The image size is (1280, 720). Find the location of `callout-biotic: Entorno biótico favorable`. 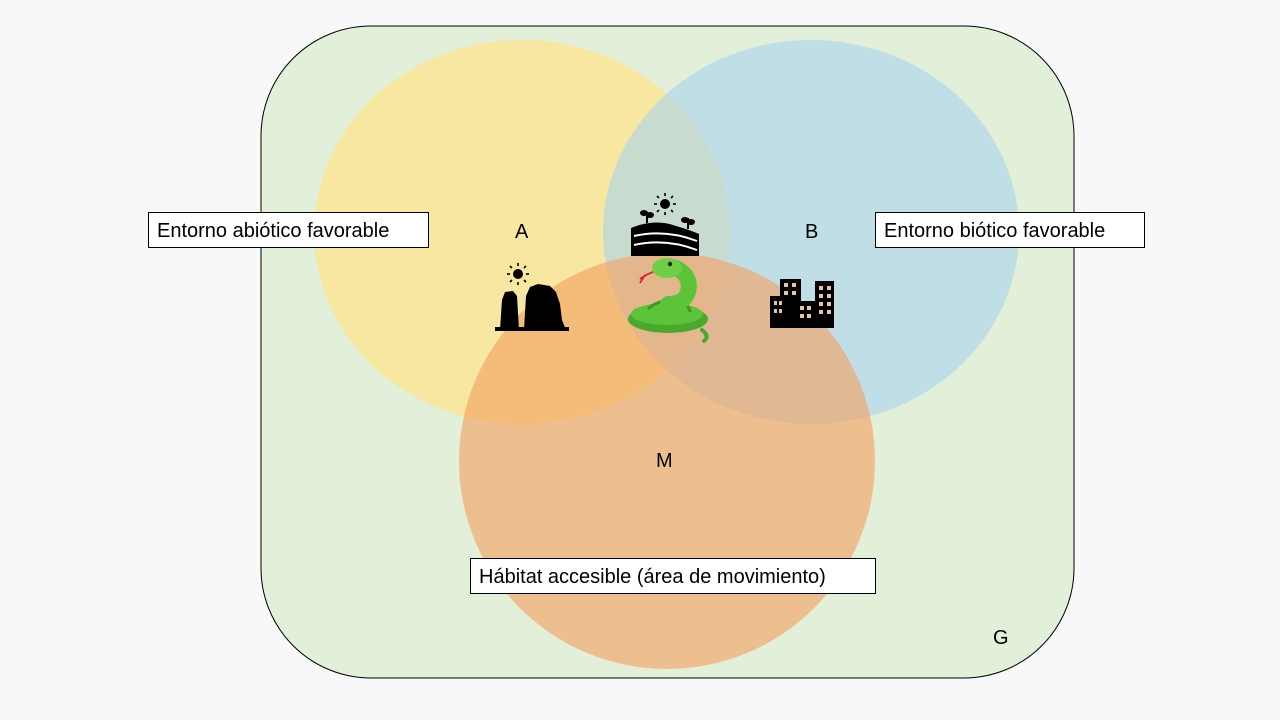

callout-biotic: Entorno biótico favorable is located at coordinates (1010, 230).